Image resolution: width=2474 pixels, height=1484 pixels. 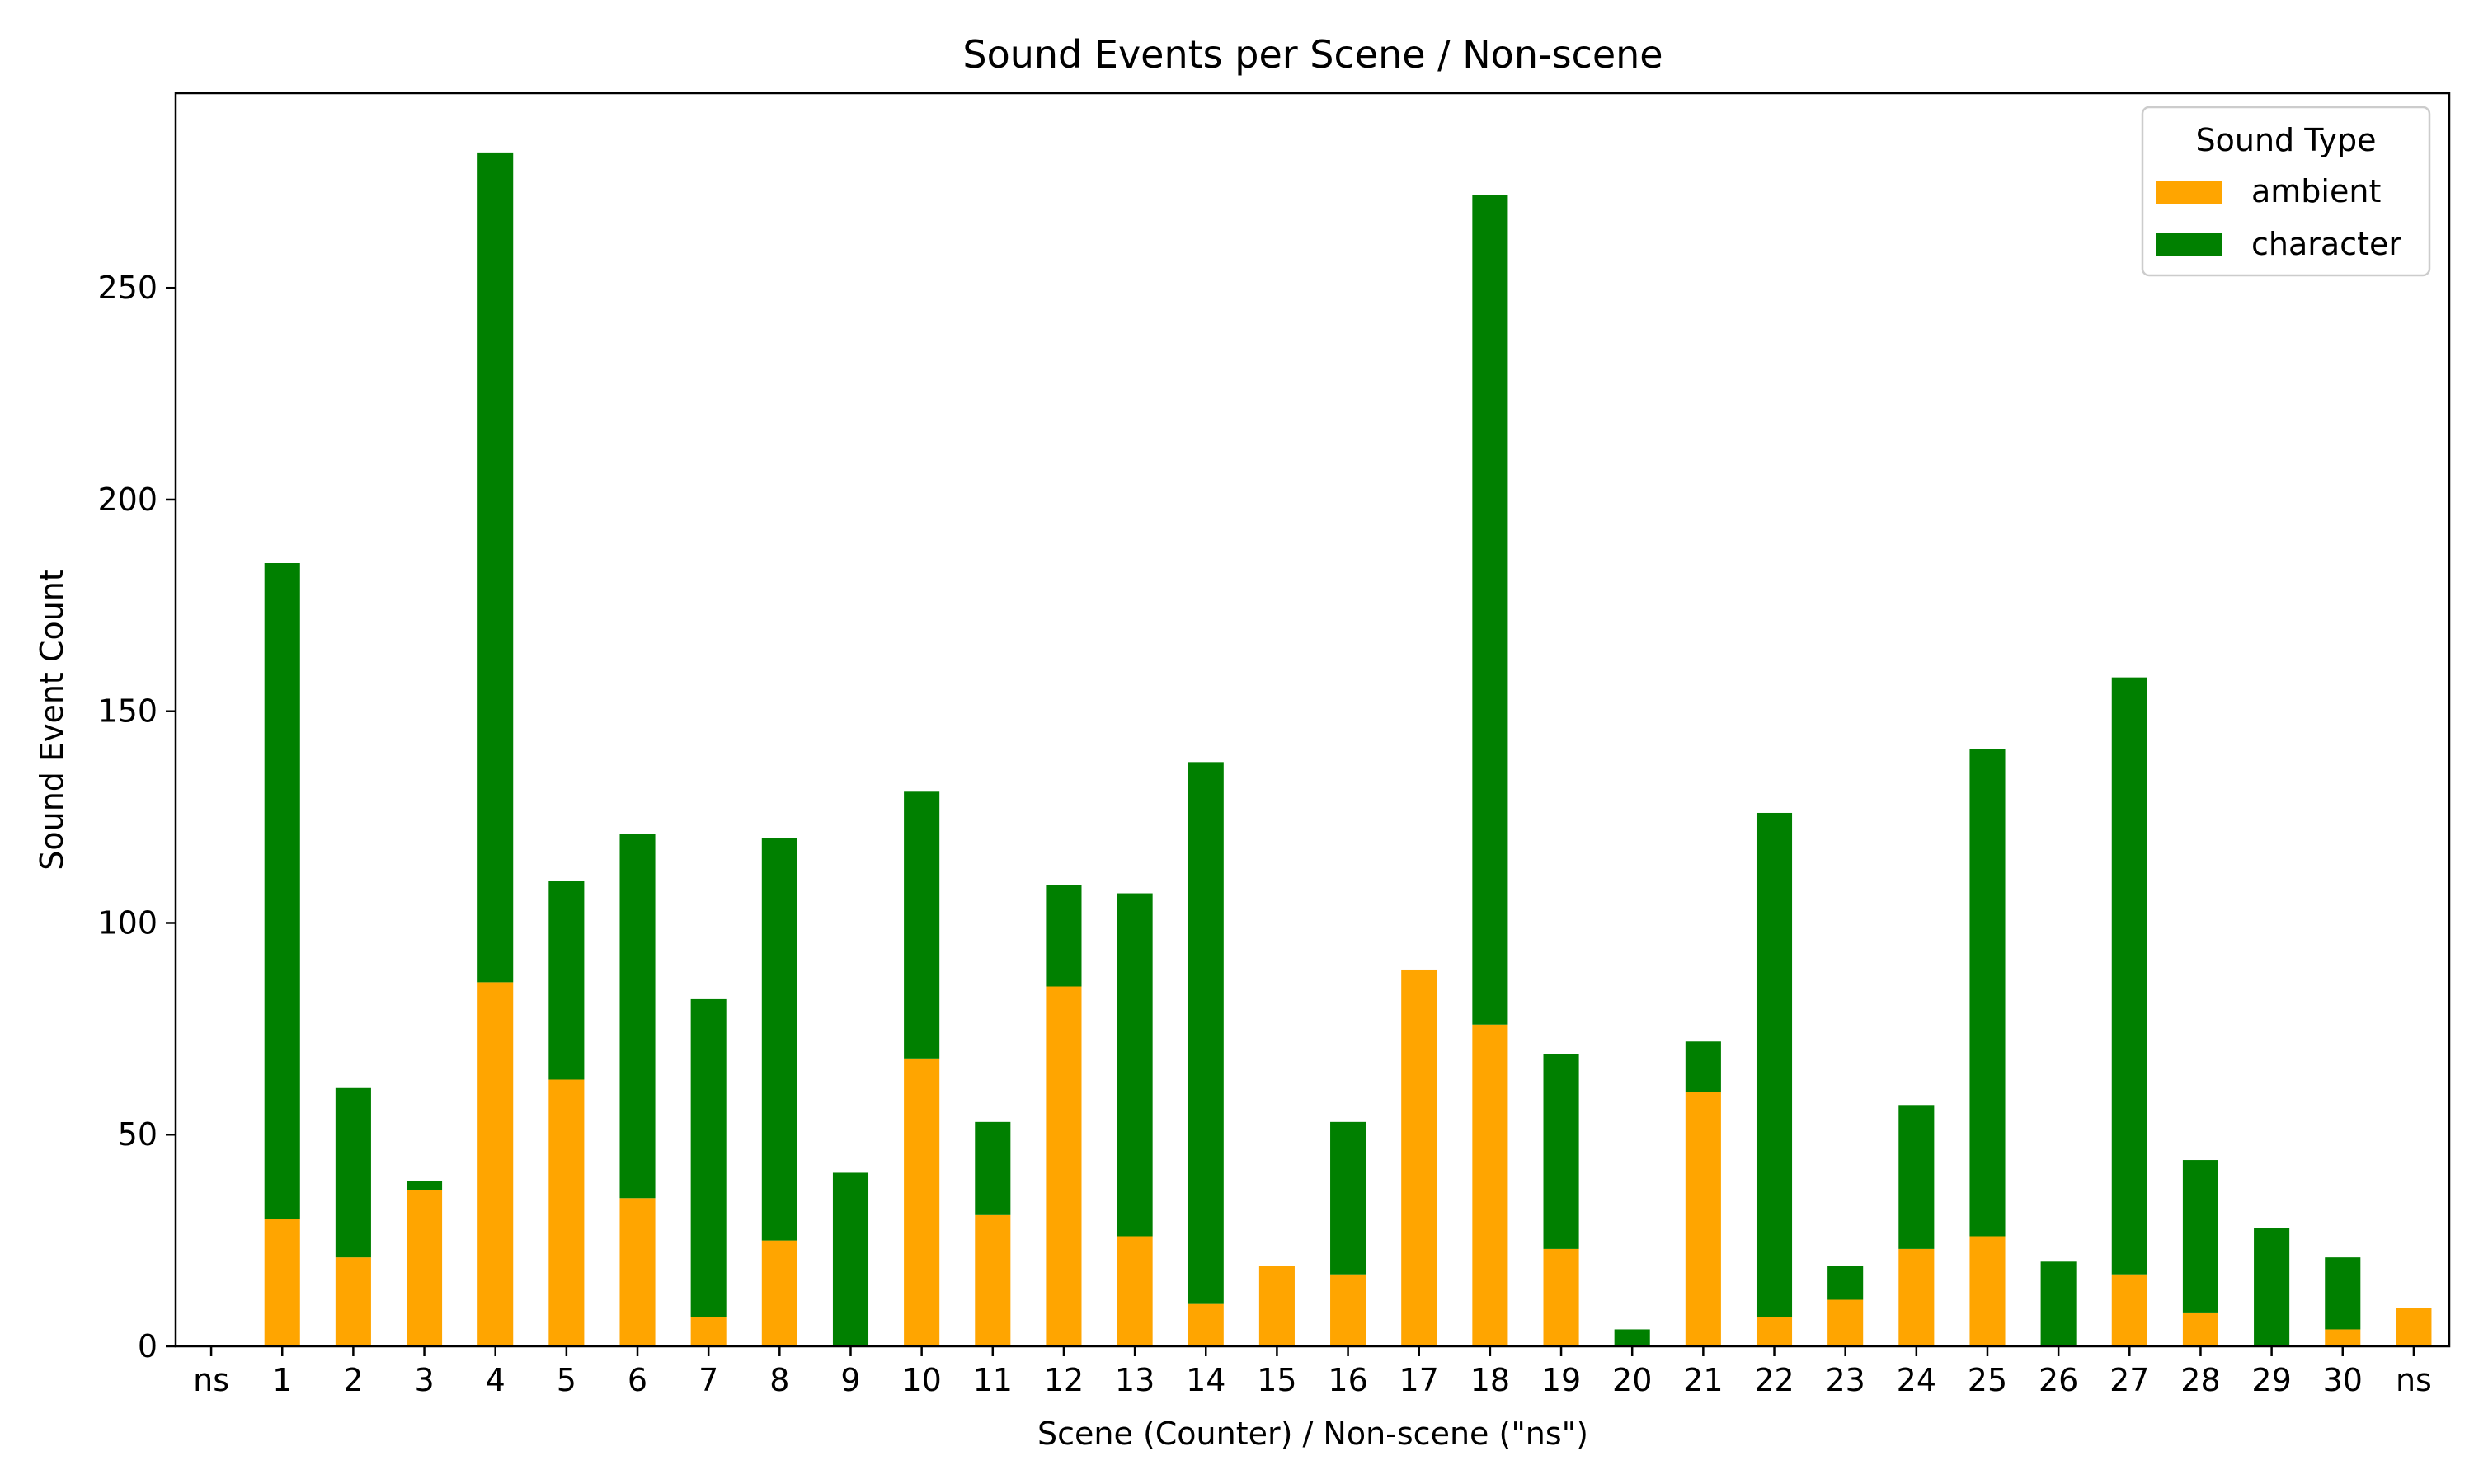 What do you see at coordinates (127, 711) in the screenshot?
I see `y-tick-label: 150` at bounding box center [127, 711].